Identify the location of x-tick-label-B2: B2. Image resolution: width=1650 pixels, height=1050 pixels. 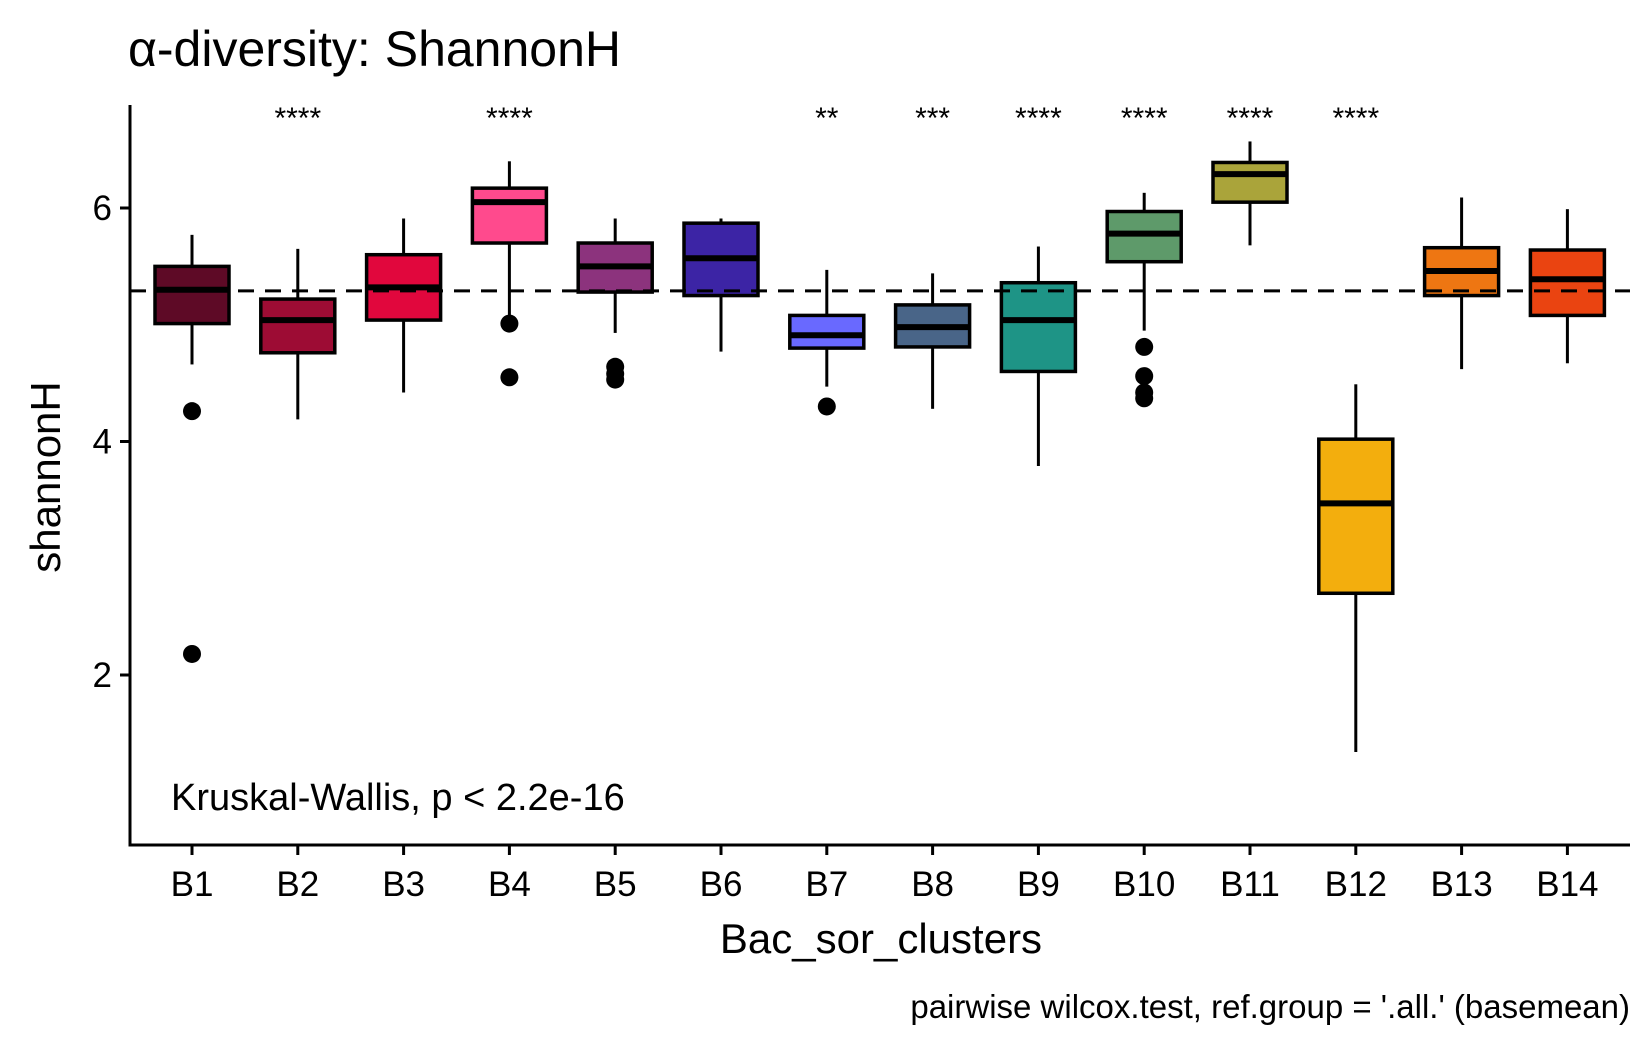
(297, 884).